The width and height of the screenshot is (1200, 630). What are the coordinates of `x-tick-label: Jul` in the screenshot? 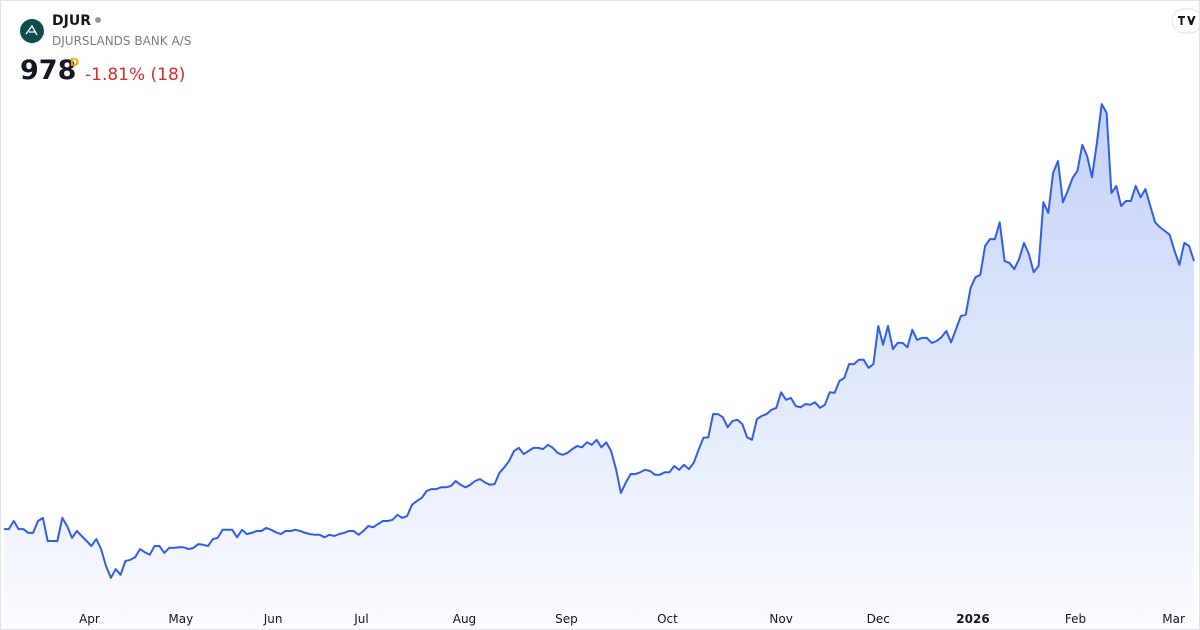 It's located at (360, 619).